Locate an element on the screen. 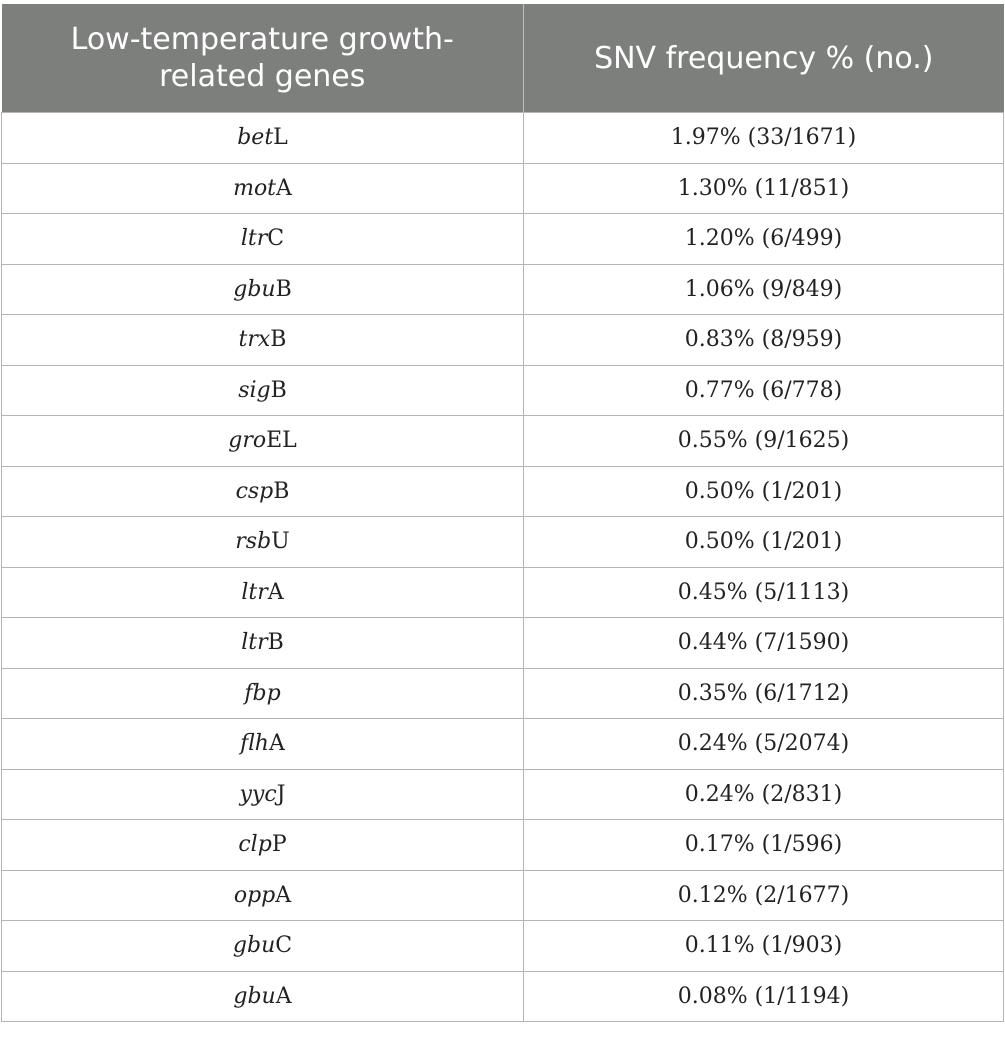  table-row: betL 1.97% (33/1671) is located at coordinates (502, 138).